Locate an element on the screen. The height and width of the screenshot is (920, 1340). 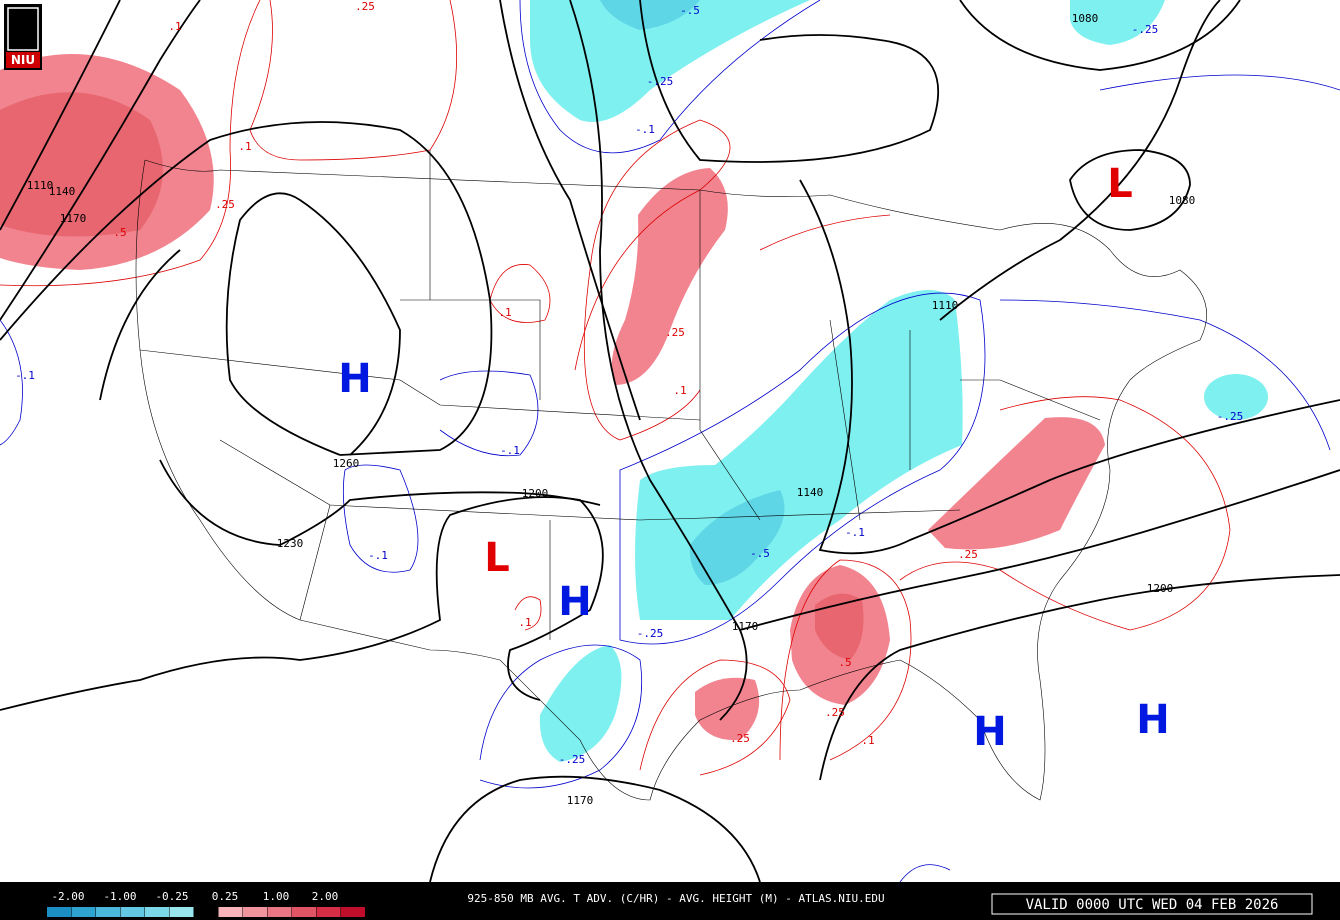
legend-label: -0.25 is located at coordinates (171, 896).